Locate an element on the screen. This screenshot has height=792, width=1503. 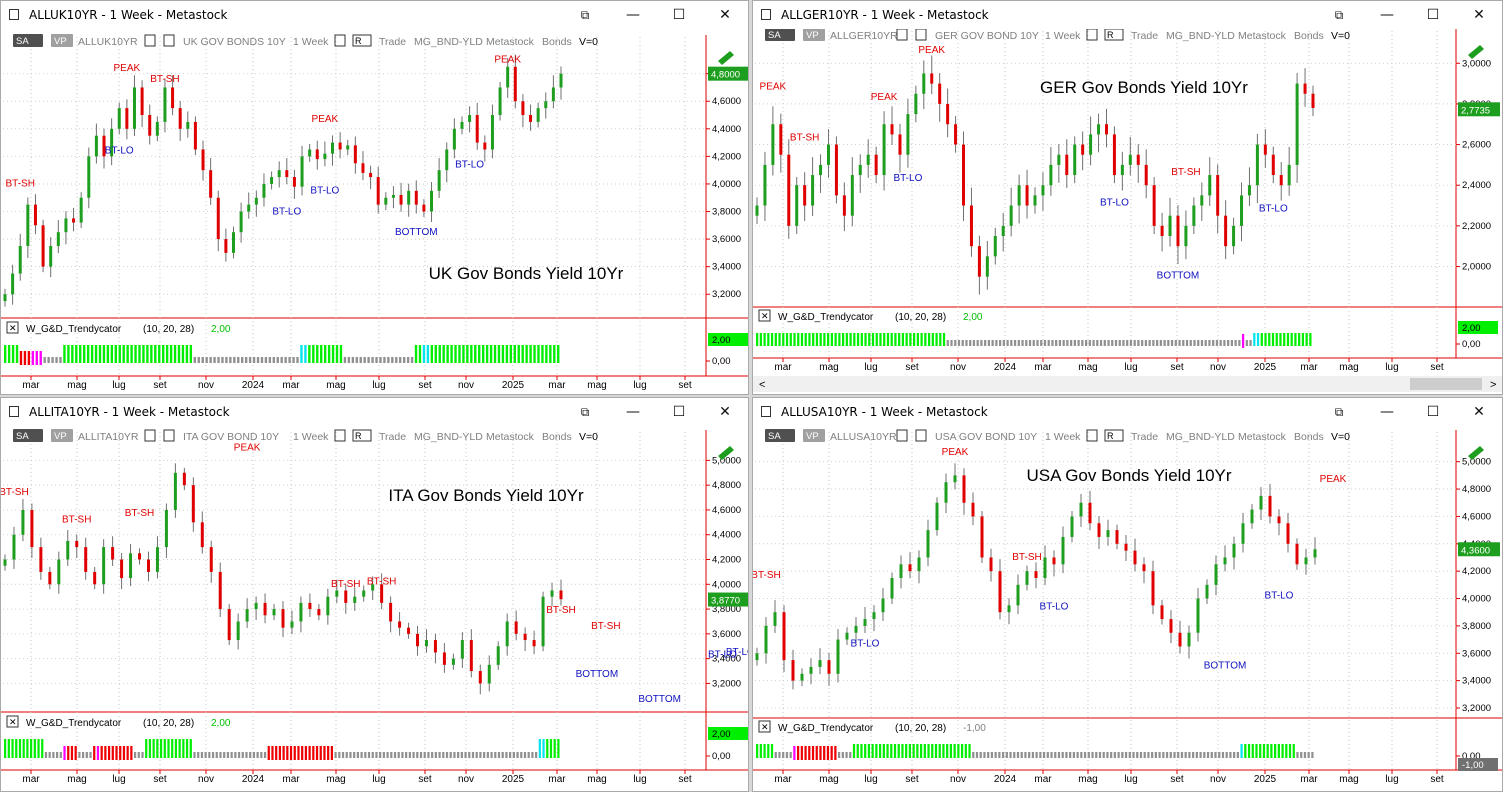
x-tick-label: set is located at coordinates (685, 385).